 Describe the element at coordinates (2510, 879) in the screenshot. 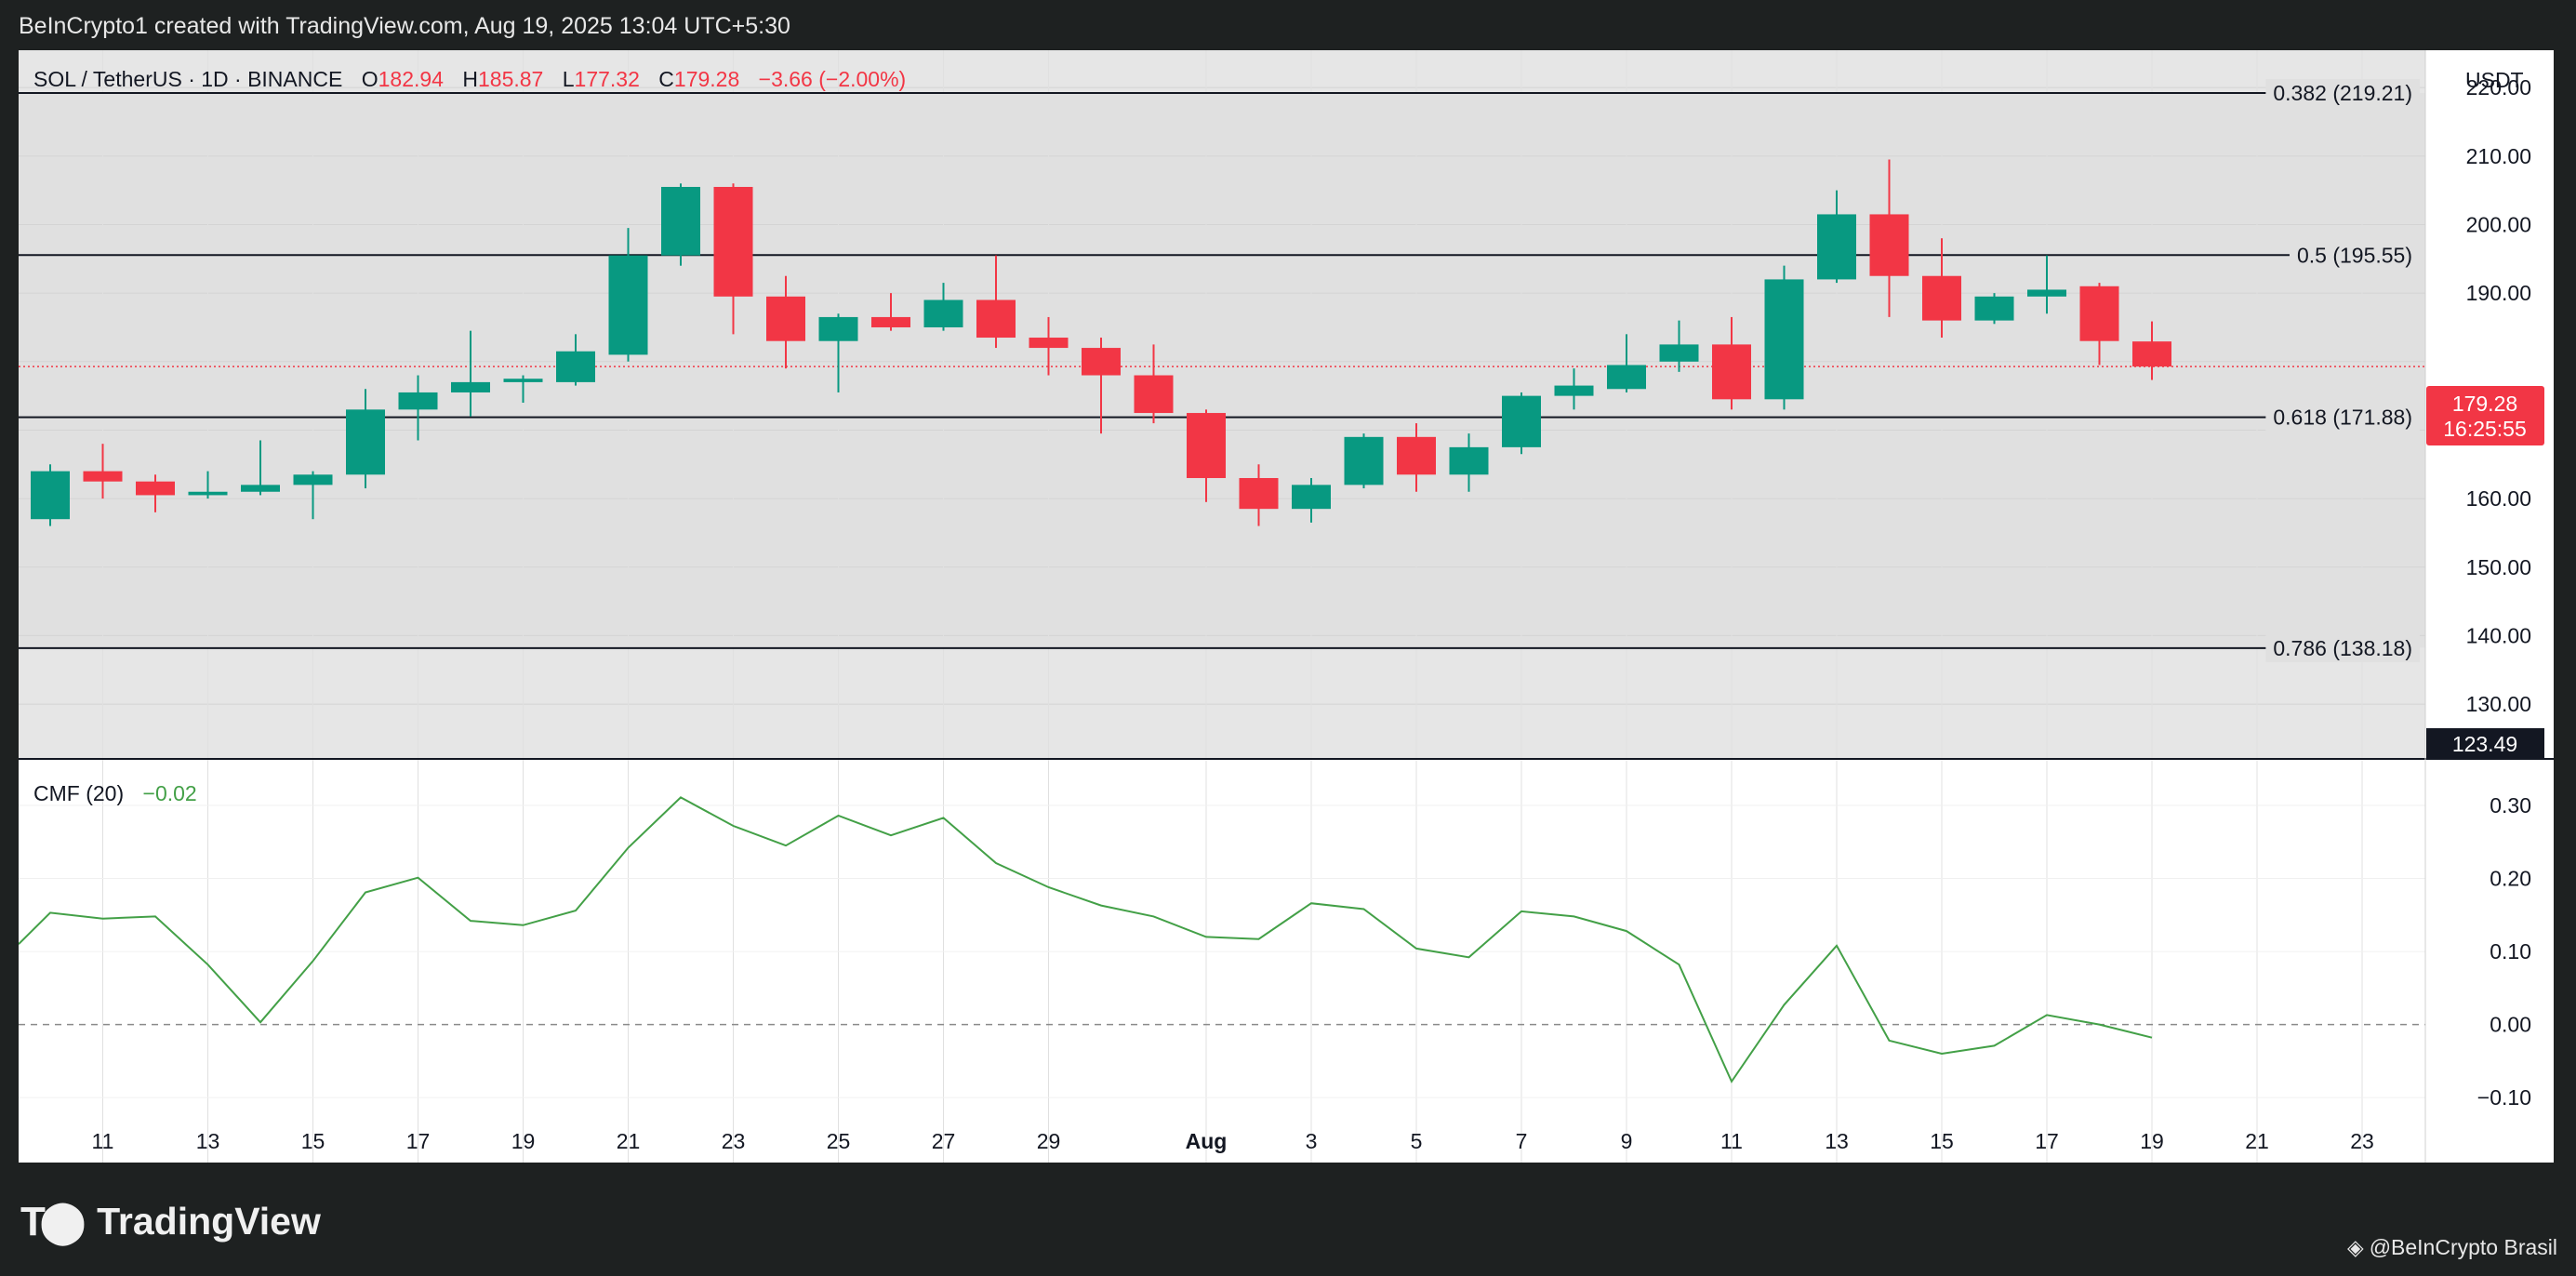

I see `cmf-tick-label: 0.20` at that location.